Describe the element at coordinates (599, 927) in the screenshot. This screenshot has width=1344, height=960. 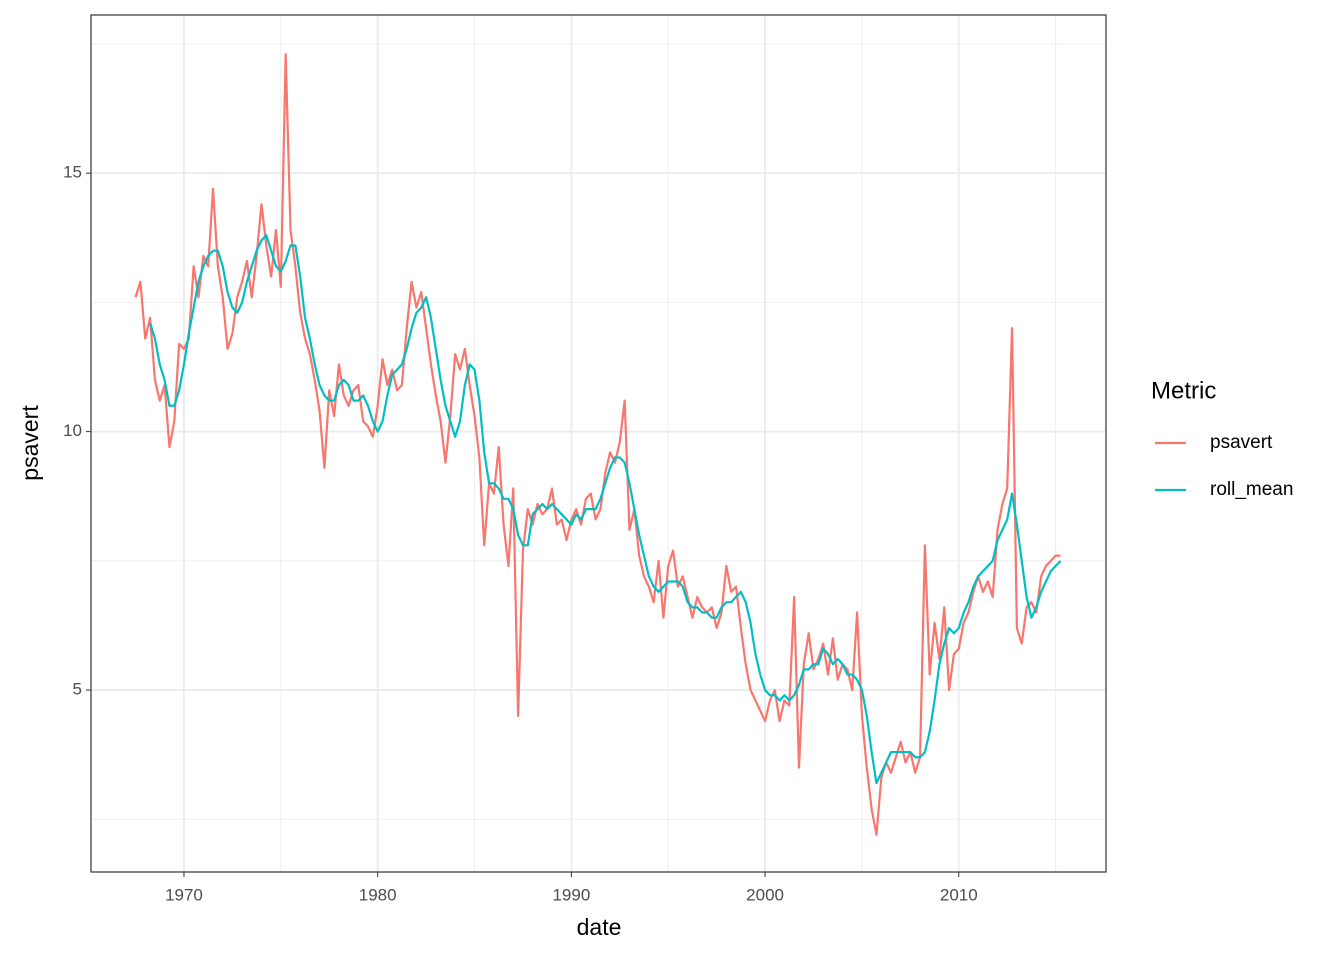
I see `x-axis-title: date` at that location.